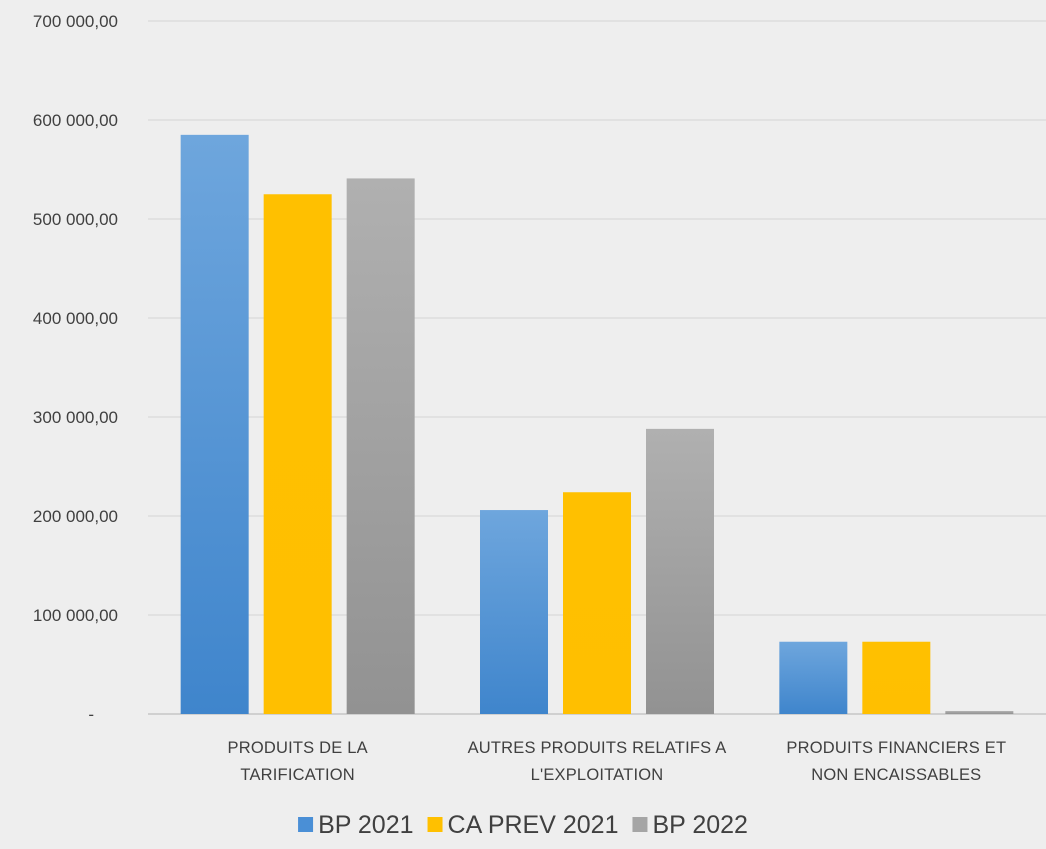  I want to click on x-category-label: L'EXPLOITATION, so click(597, 775).